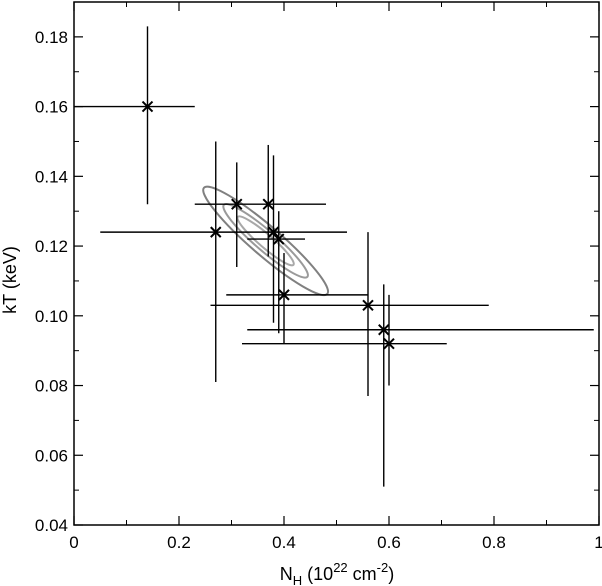 Image resolution: width=602 pixels, height=586 pixels. Describe the element at coordinates (179, 542) in the screenshot. I see `x-tick-label: 0.2` at that location.